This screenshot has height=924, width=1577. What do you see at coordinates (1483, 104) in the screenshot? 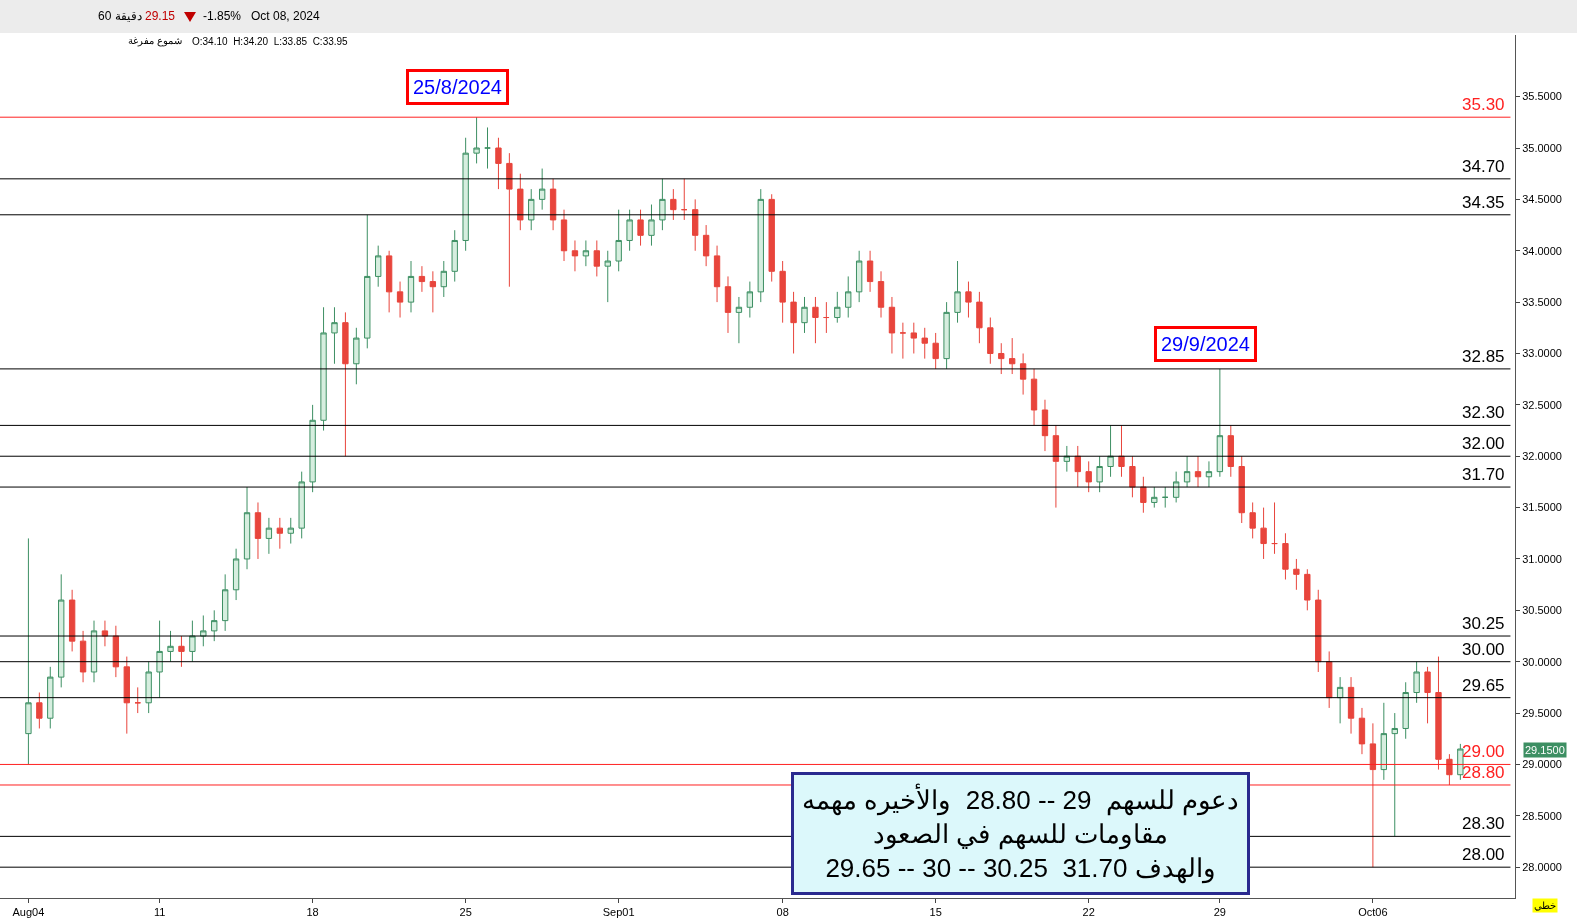
I see `ref-line-label: 35.30` at bounding box center [1483, 104].